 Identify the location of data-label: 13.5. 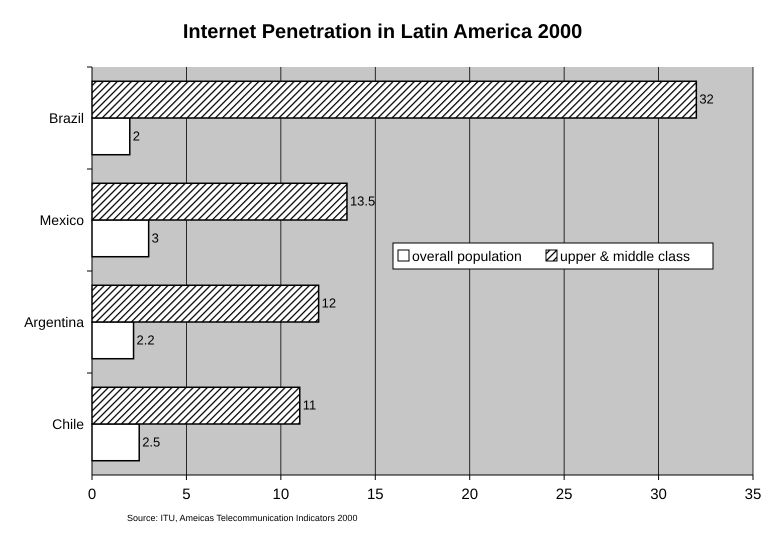
(363, 201).